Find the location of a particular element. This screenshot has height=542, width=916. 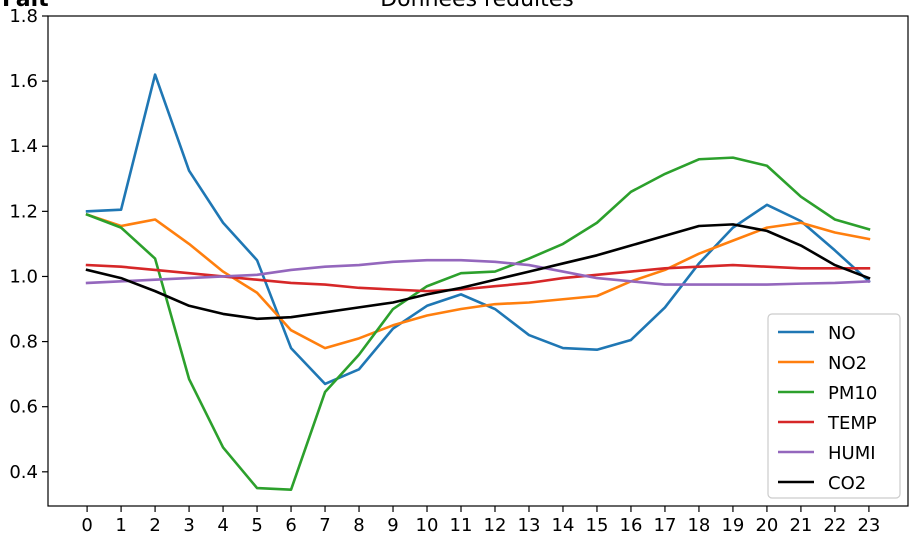

y-tick-label: 0.8 is located at coordinates (23, 342).